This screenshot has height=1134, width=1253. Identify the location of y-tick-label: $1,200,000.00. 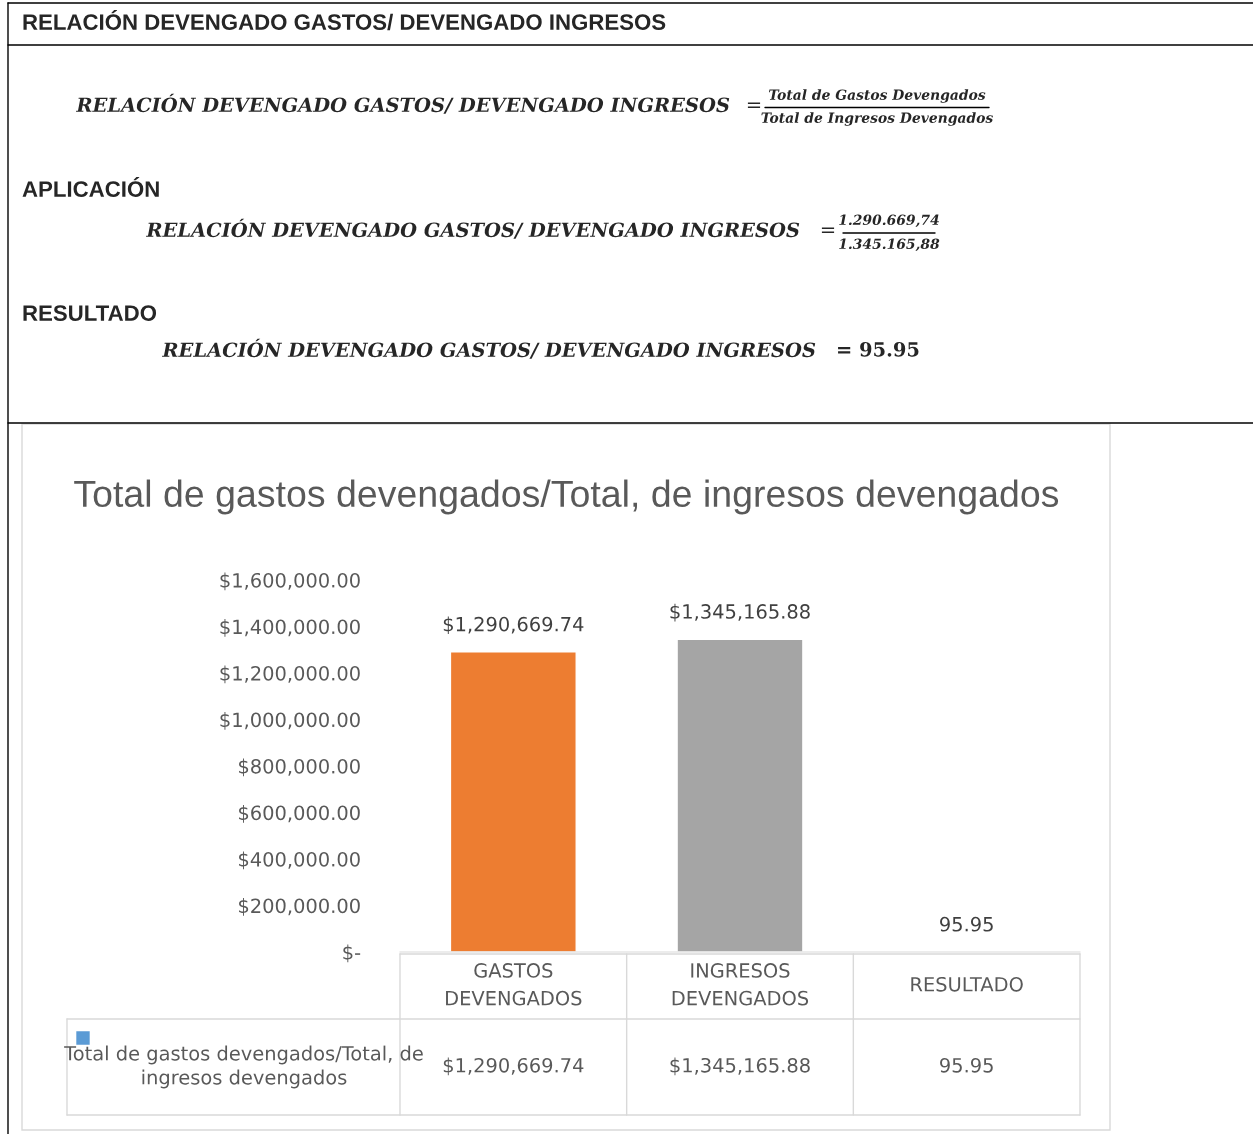
(290, 674).